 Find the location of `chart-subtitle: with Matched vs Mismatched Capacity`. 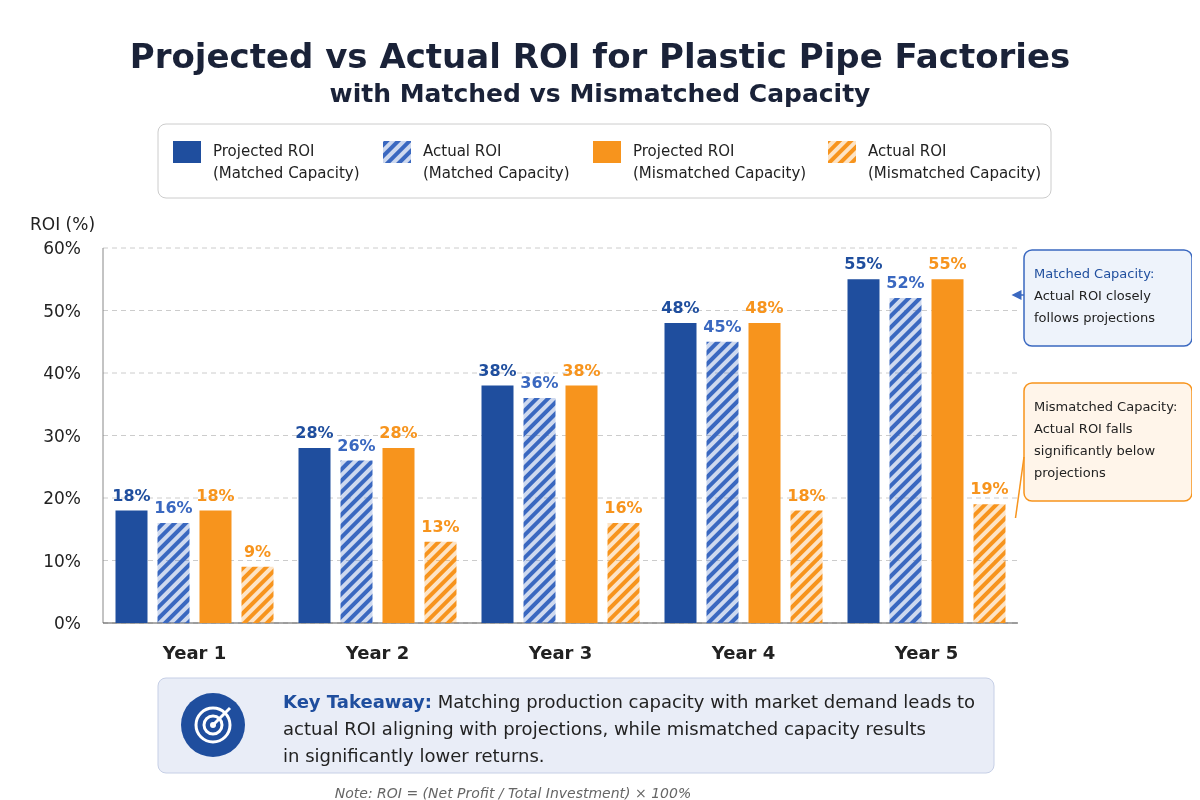

chart-subtitle: with Matched vs Mismatched Capacity is located at coordinates (600, 93).